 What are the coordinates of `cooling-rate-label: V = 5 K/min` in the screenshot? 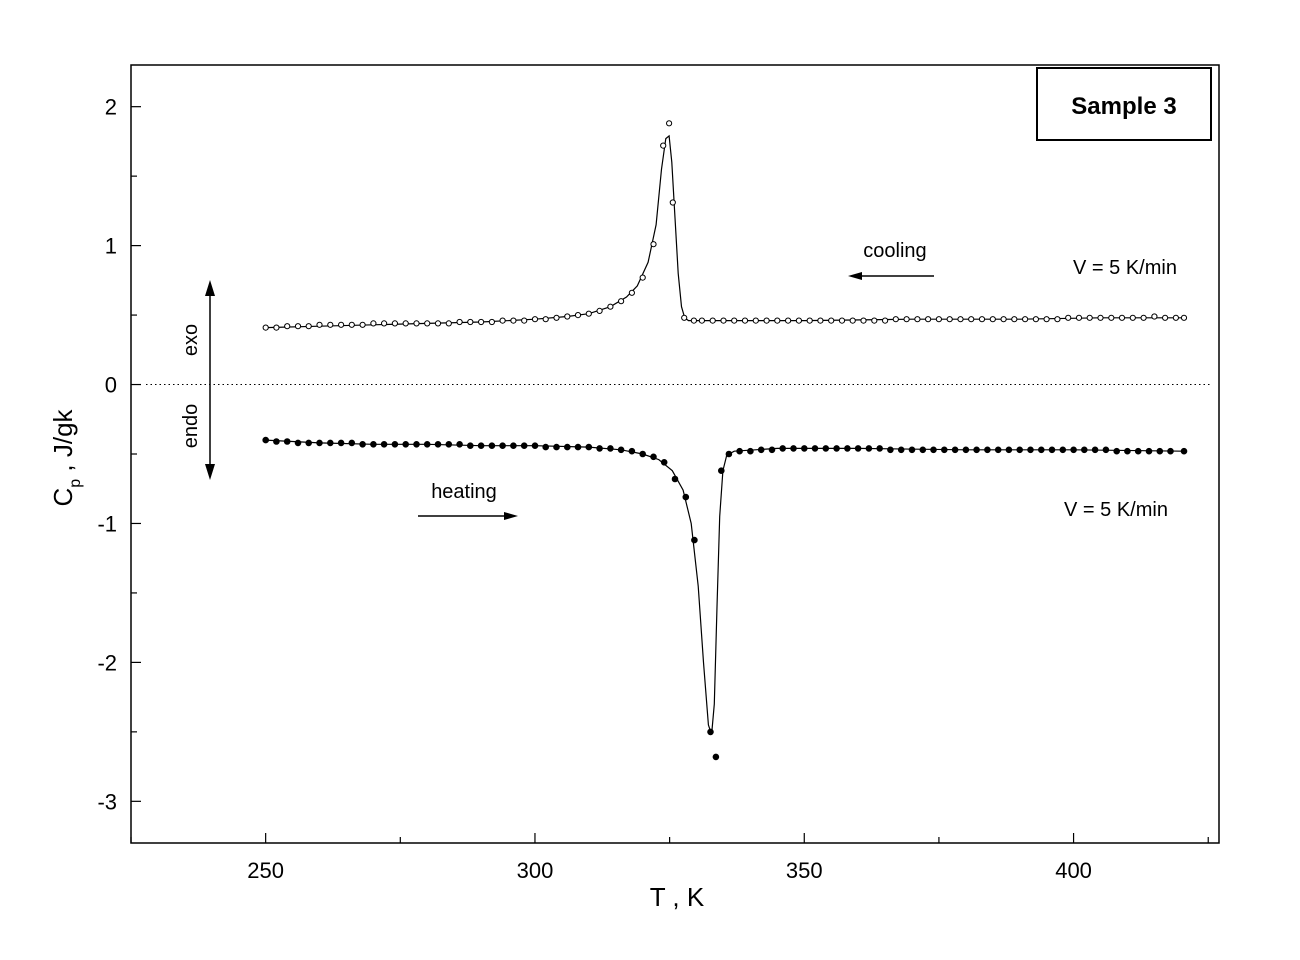 It's located at (1125, 268).